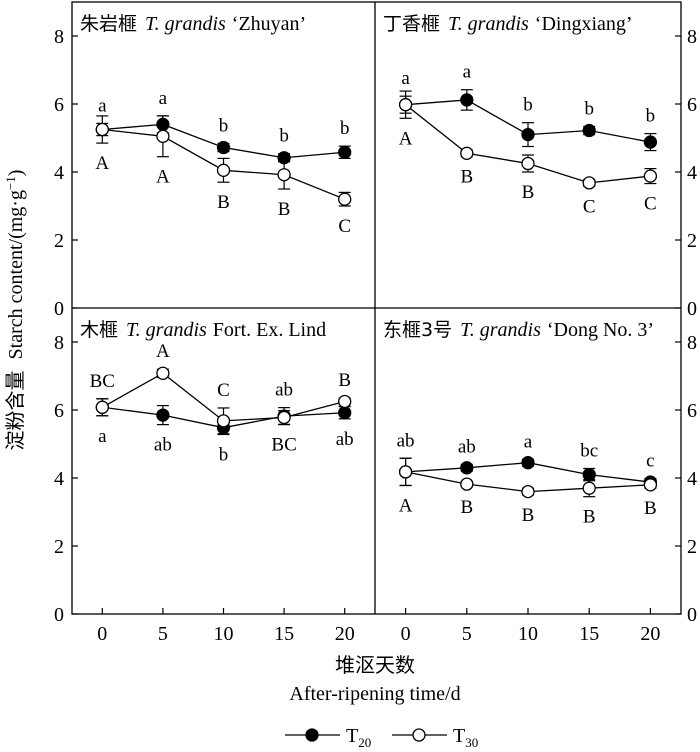 The image size is (700, 752). What do you see at coordinates (518, 330) in the screenshot?
I see `panel-title: 东榧3号 T. grandis ‘Dong No. 3’` at bounding box center [518, 330].